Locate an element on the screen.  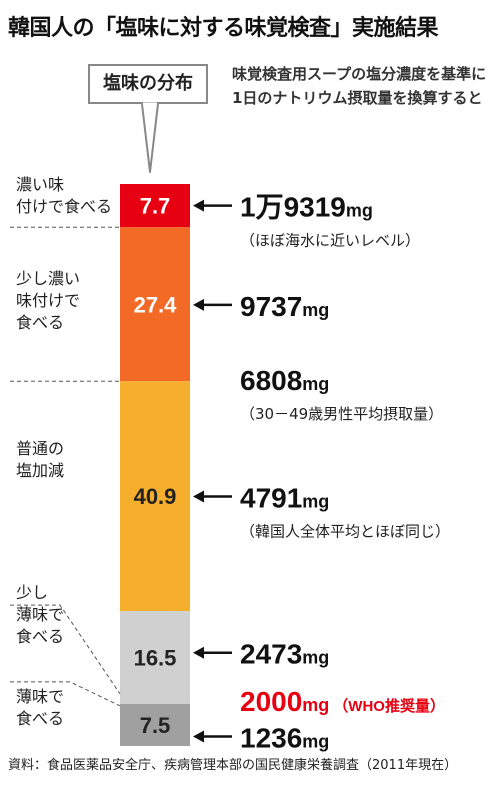
category-label-1: 濃い味 付けで食べる is located at coordinates (64, 195).